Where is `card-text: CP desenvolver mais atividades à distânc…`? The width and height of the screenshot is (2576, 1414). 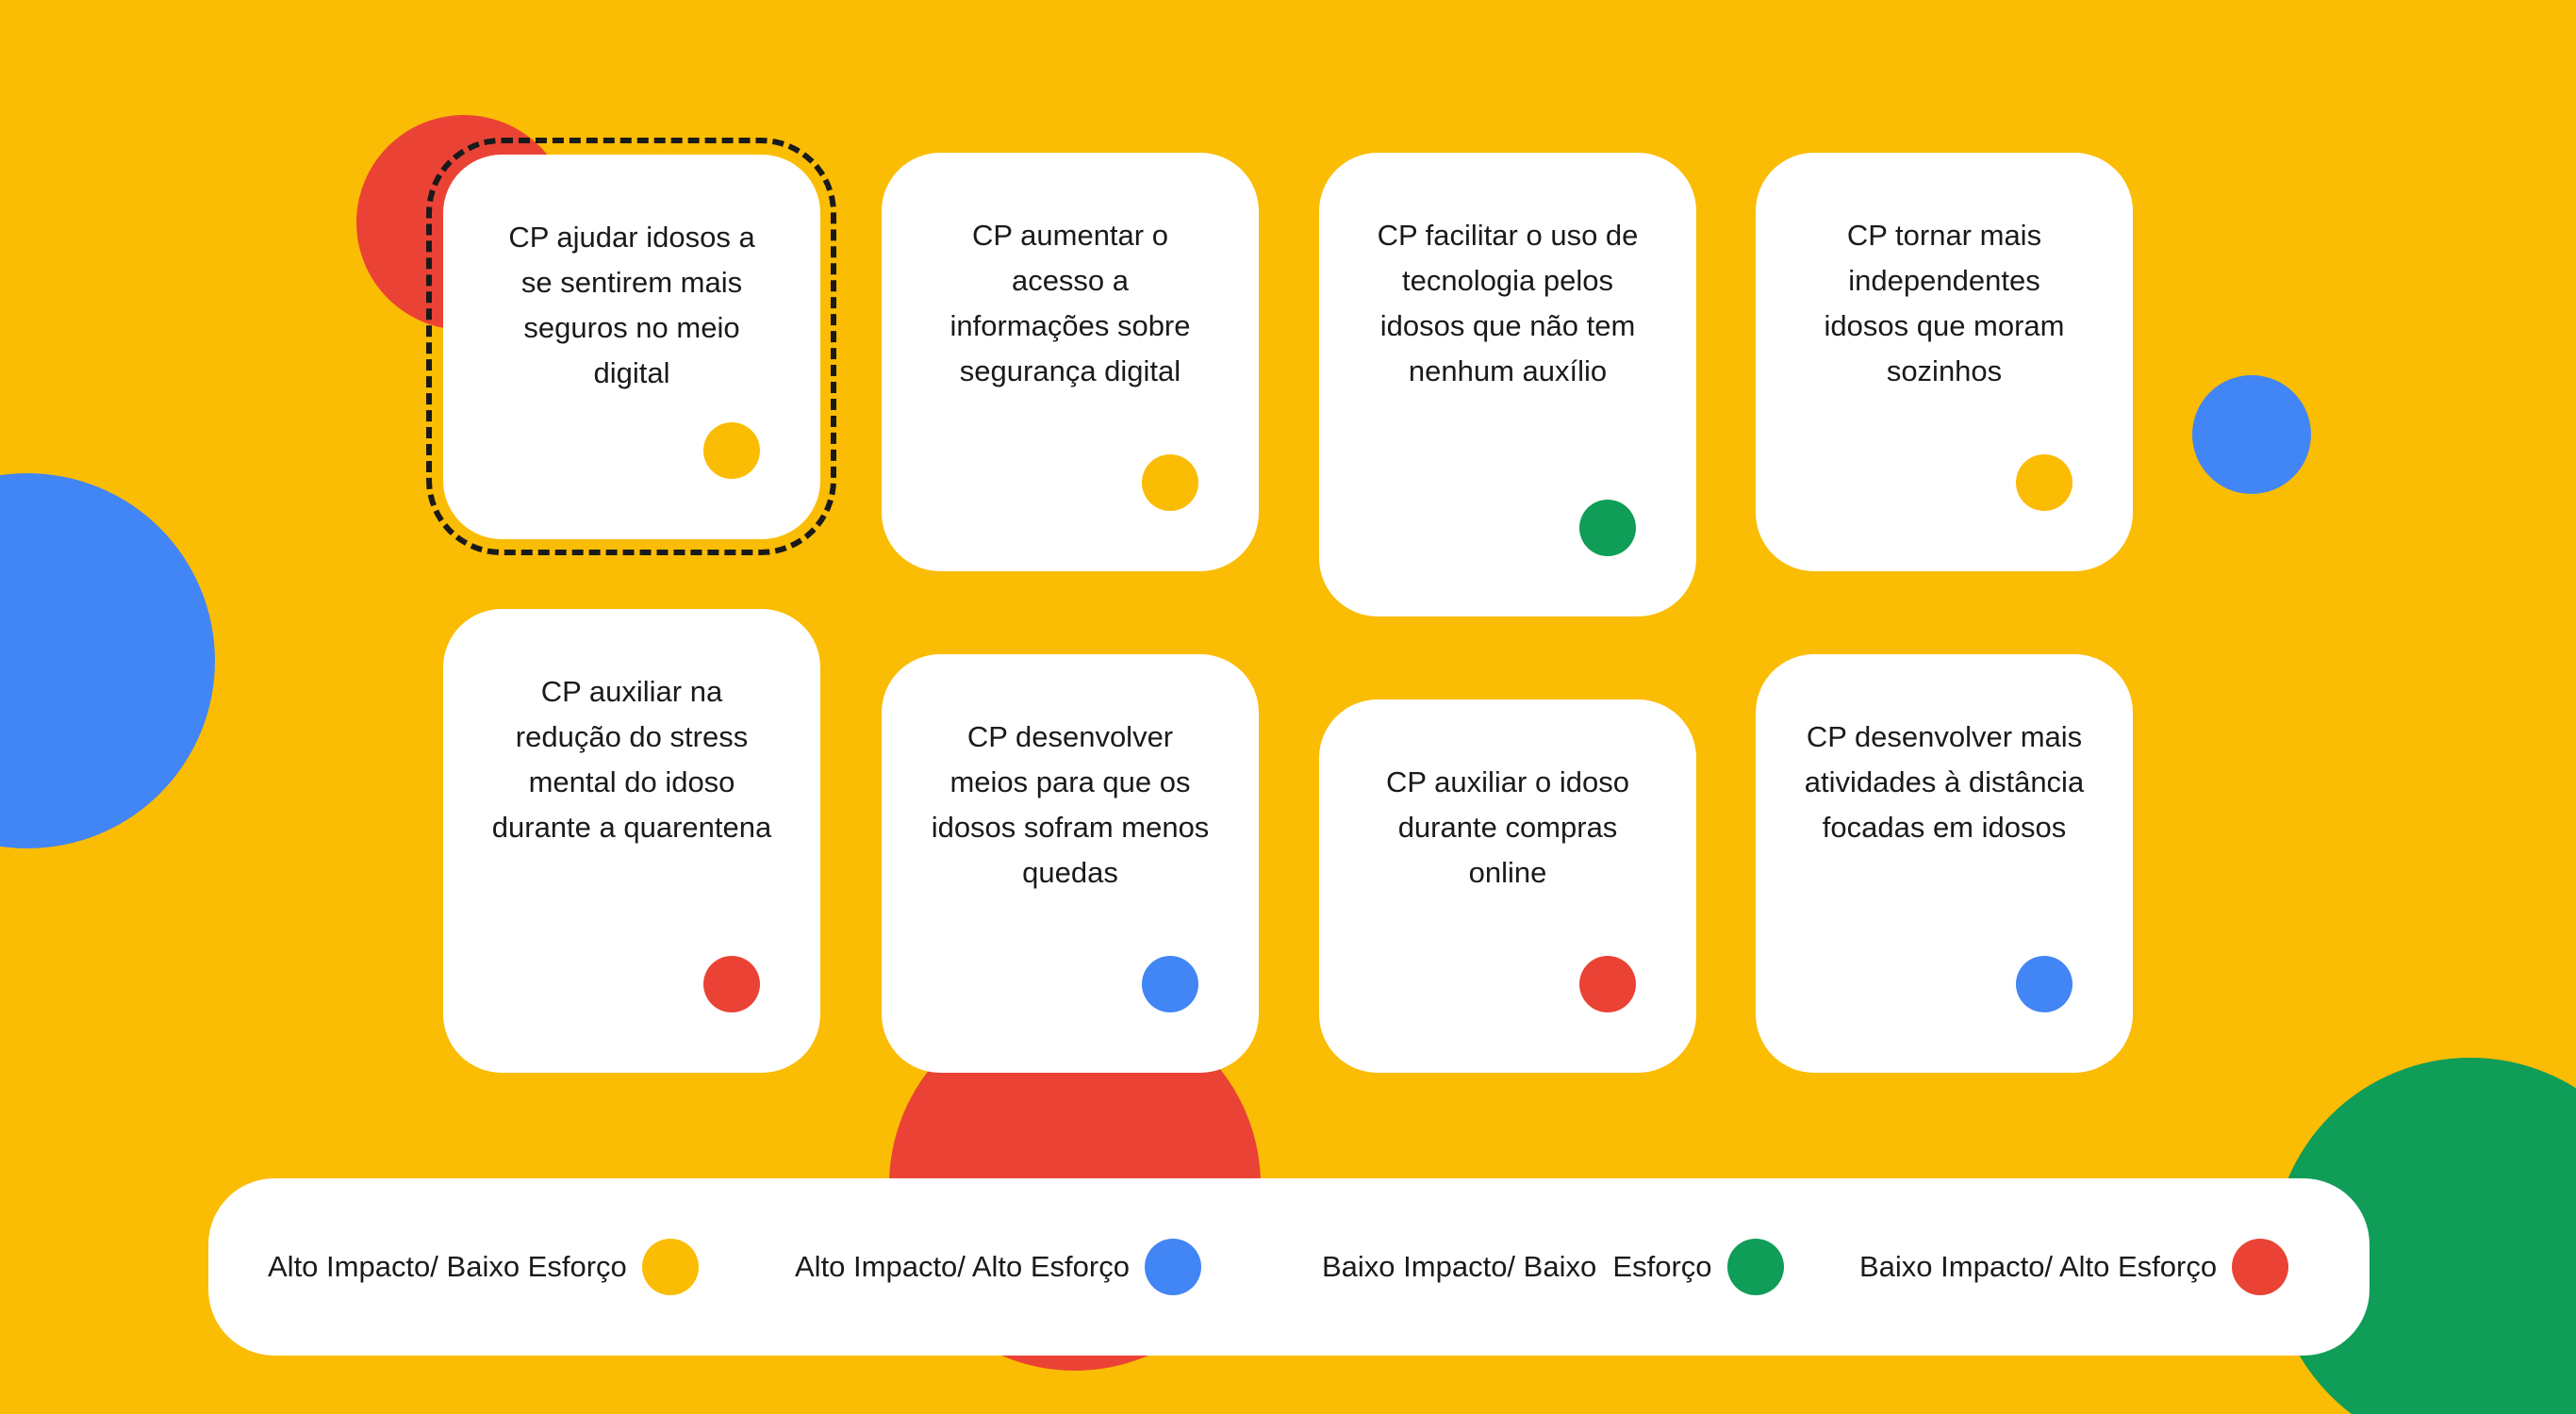 card-text: CP desenvolver mais atividades à distânc… is located at coordinates (1944, 782).